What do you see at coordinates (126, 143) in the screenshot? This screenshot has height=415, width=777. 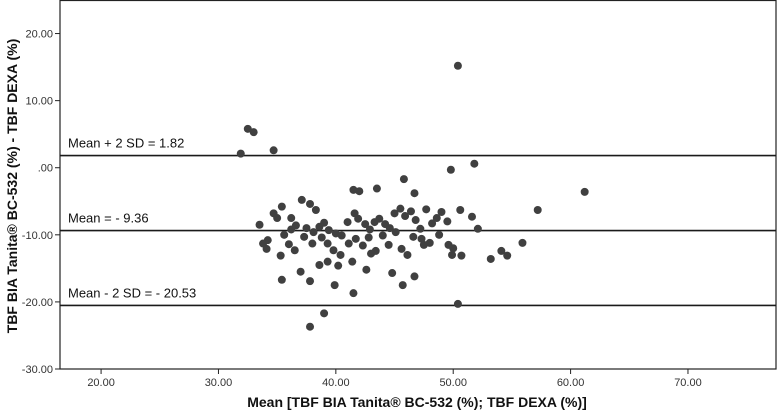 I see `reference-line-label: Mean + 2 SD = 1.82` at bounding box center [126, 143].